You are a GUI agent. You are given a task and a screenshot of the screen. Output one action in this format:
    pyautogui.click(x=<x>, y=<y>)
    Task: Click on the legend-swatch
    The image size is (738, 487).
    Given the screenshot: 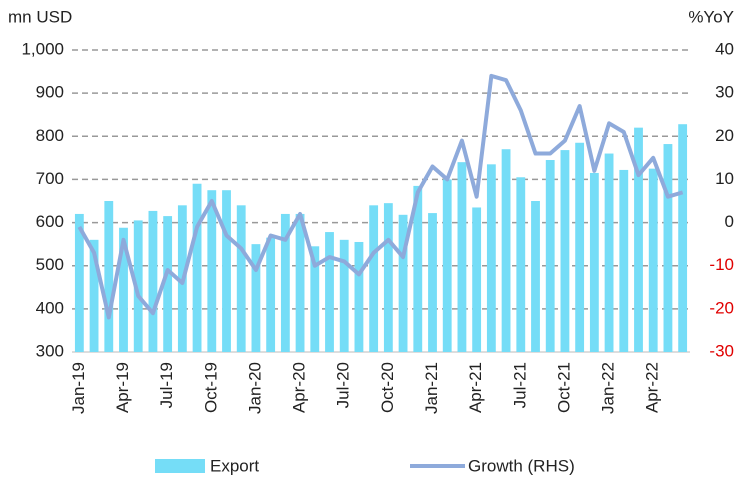 What is the action you would take?
    pyautogui.click(x=180, y=466)
    